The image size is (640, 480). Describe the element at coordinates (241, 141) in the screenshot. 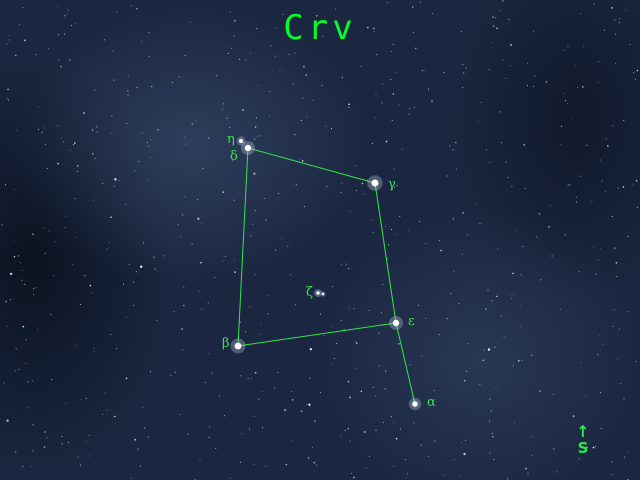

I see `star-eta` at that location.